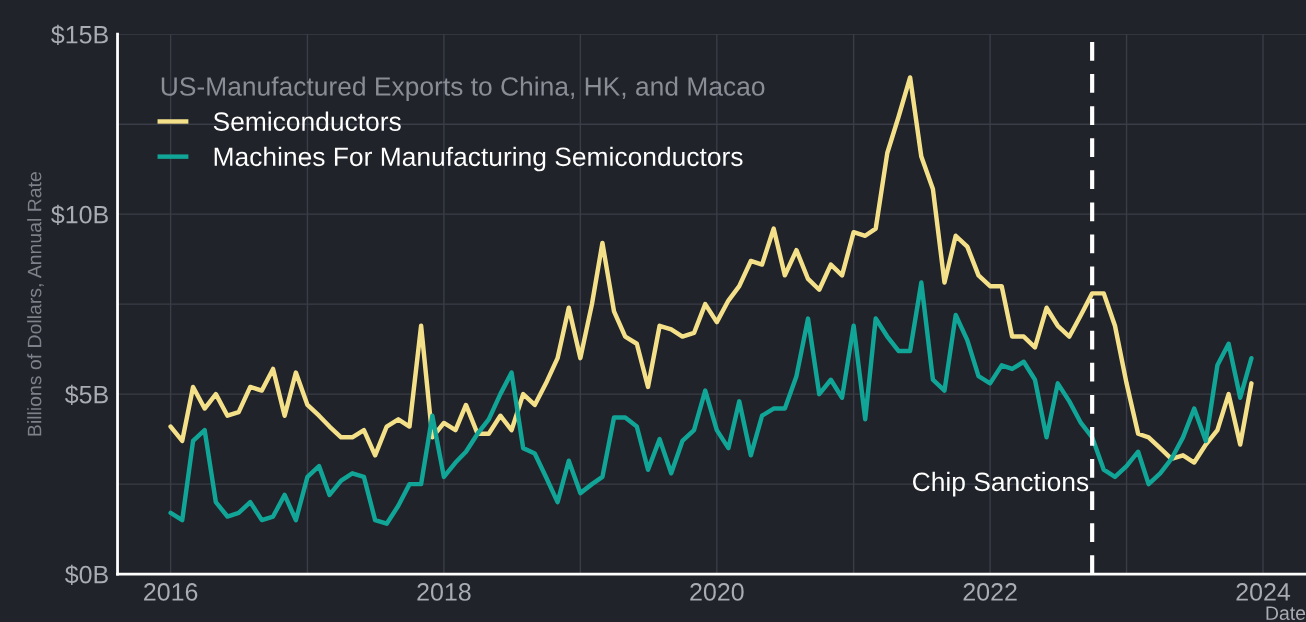 The height and width of the screenshot is (622, 1306). Describe the element at coordinates (171, 592) in the screenshot. I see `x-tick-label: 2016` at that location.